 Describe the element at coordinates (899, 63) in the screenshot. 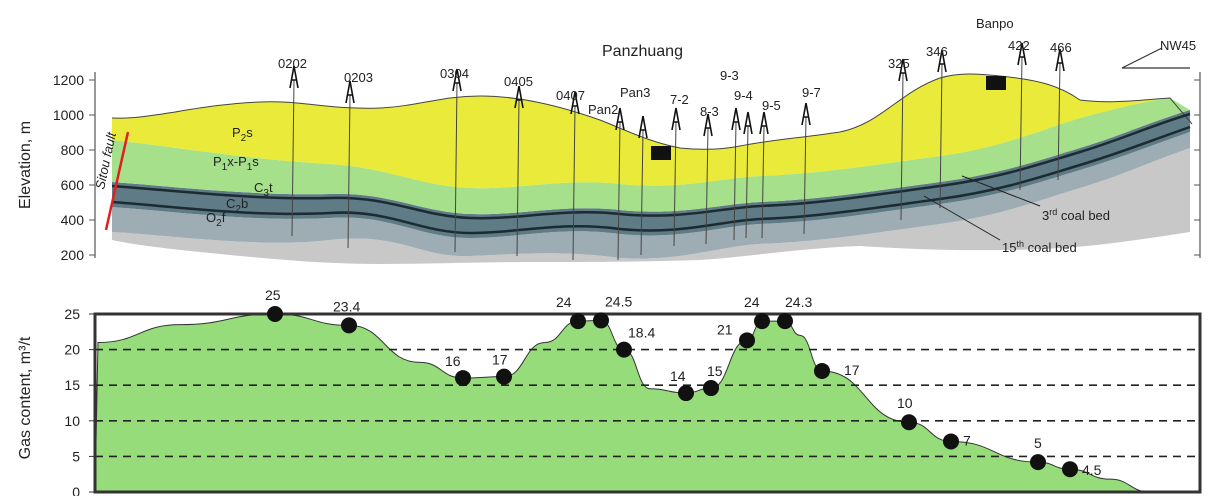

I see `well-label: 325` at that location.